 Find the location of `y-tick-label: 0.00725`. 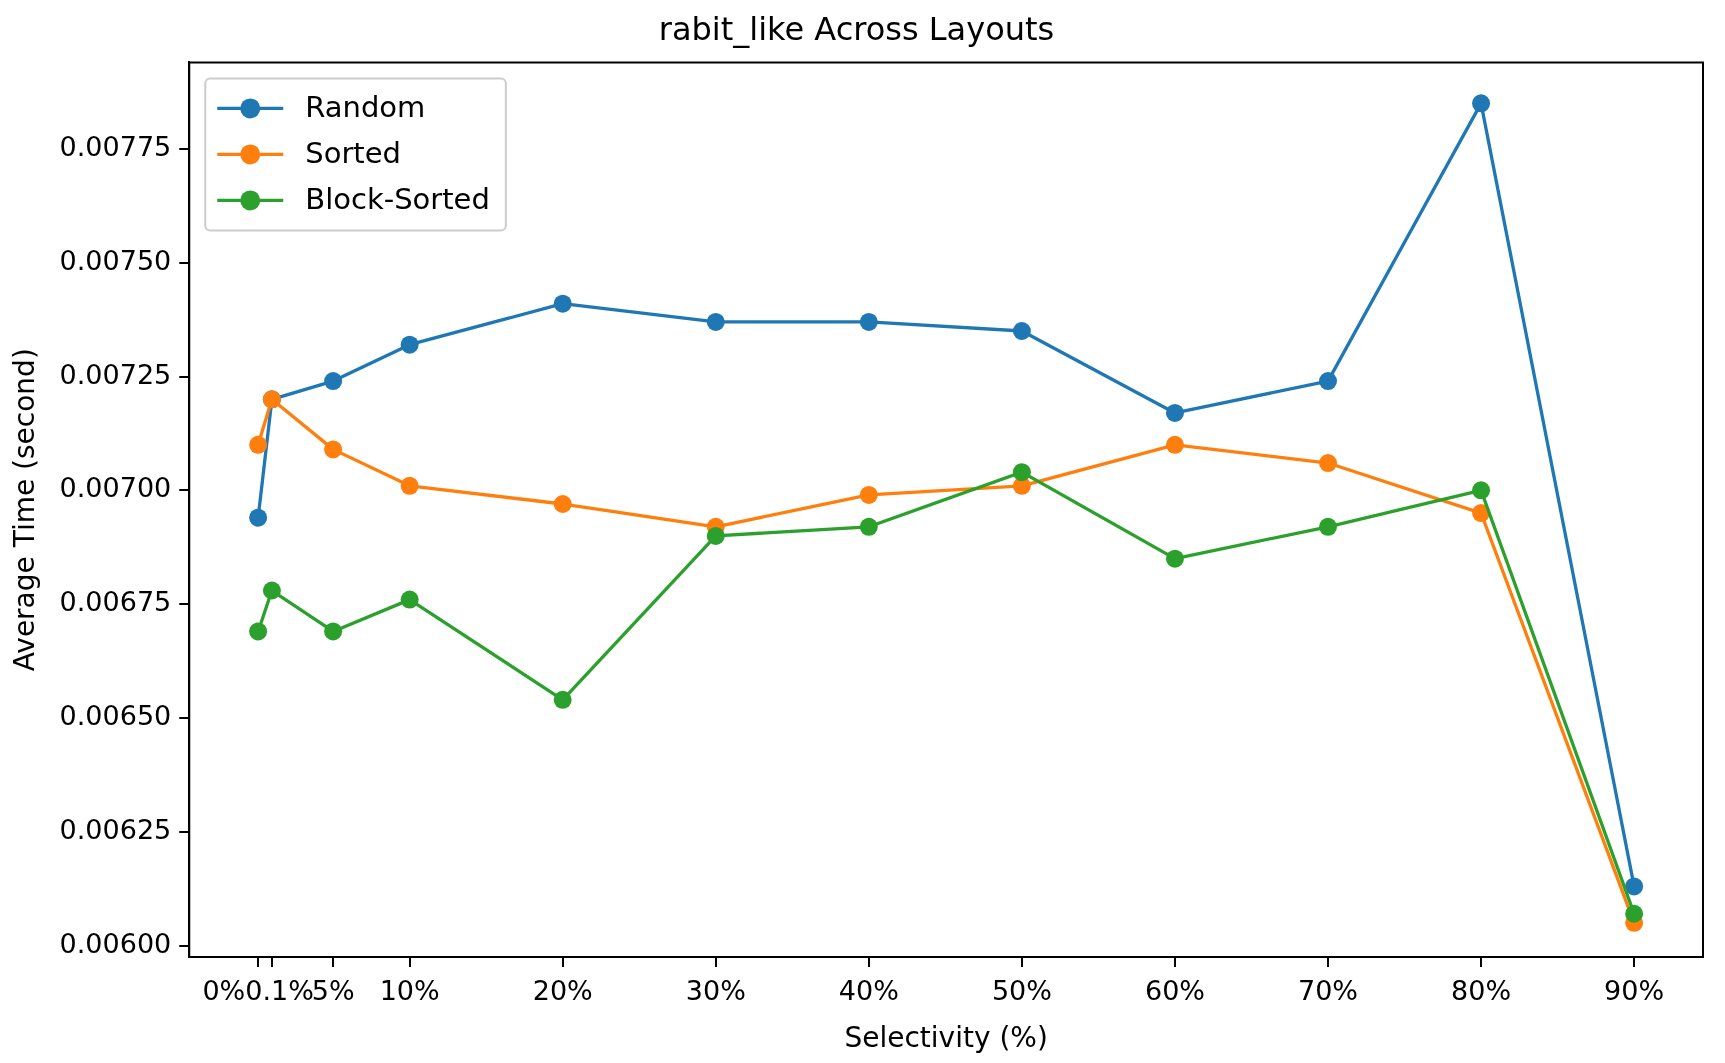

y-tick-label: 0.00725 is located at coordinates (115, 374).